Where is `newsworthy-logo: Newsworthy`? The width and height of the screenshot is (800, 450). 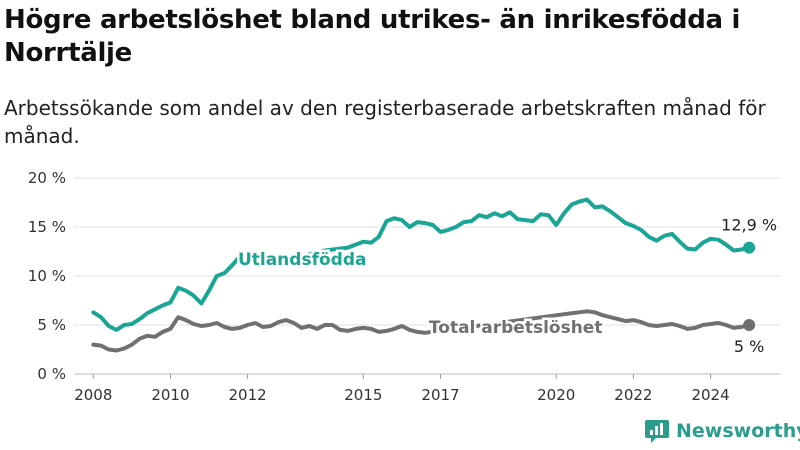 newsworthy-logo: Newsworthy is located at coordinates (722, 431).